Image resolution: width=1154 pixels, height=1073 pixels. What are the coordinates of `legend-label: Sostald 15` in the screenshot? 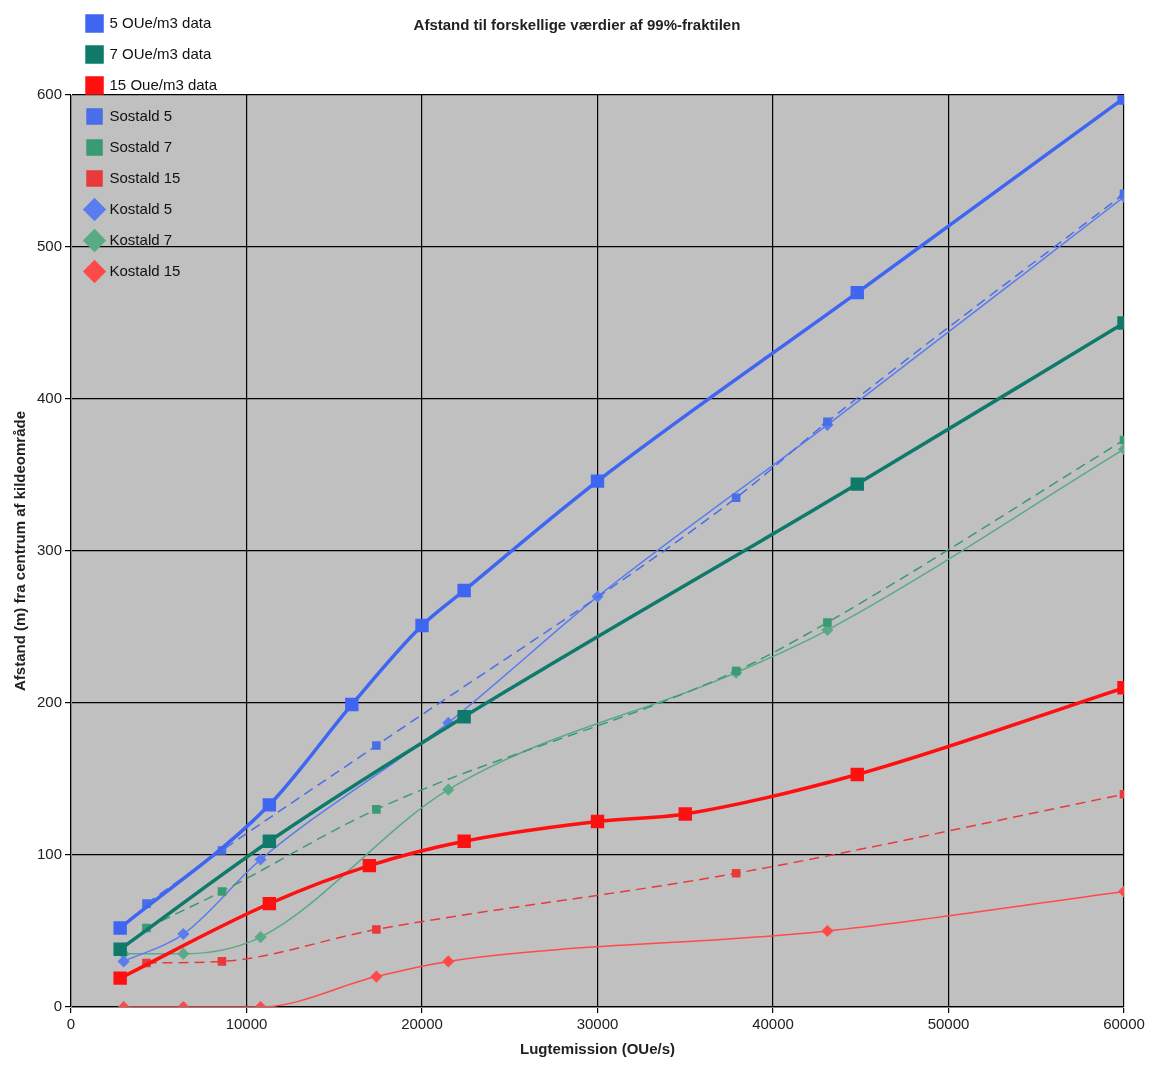 It's located at (145, 177).